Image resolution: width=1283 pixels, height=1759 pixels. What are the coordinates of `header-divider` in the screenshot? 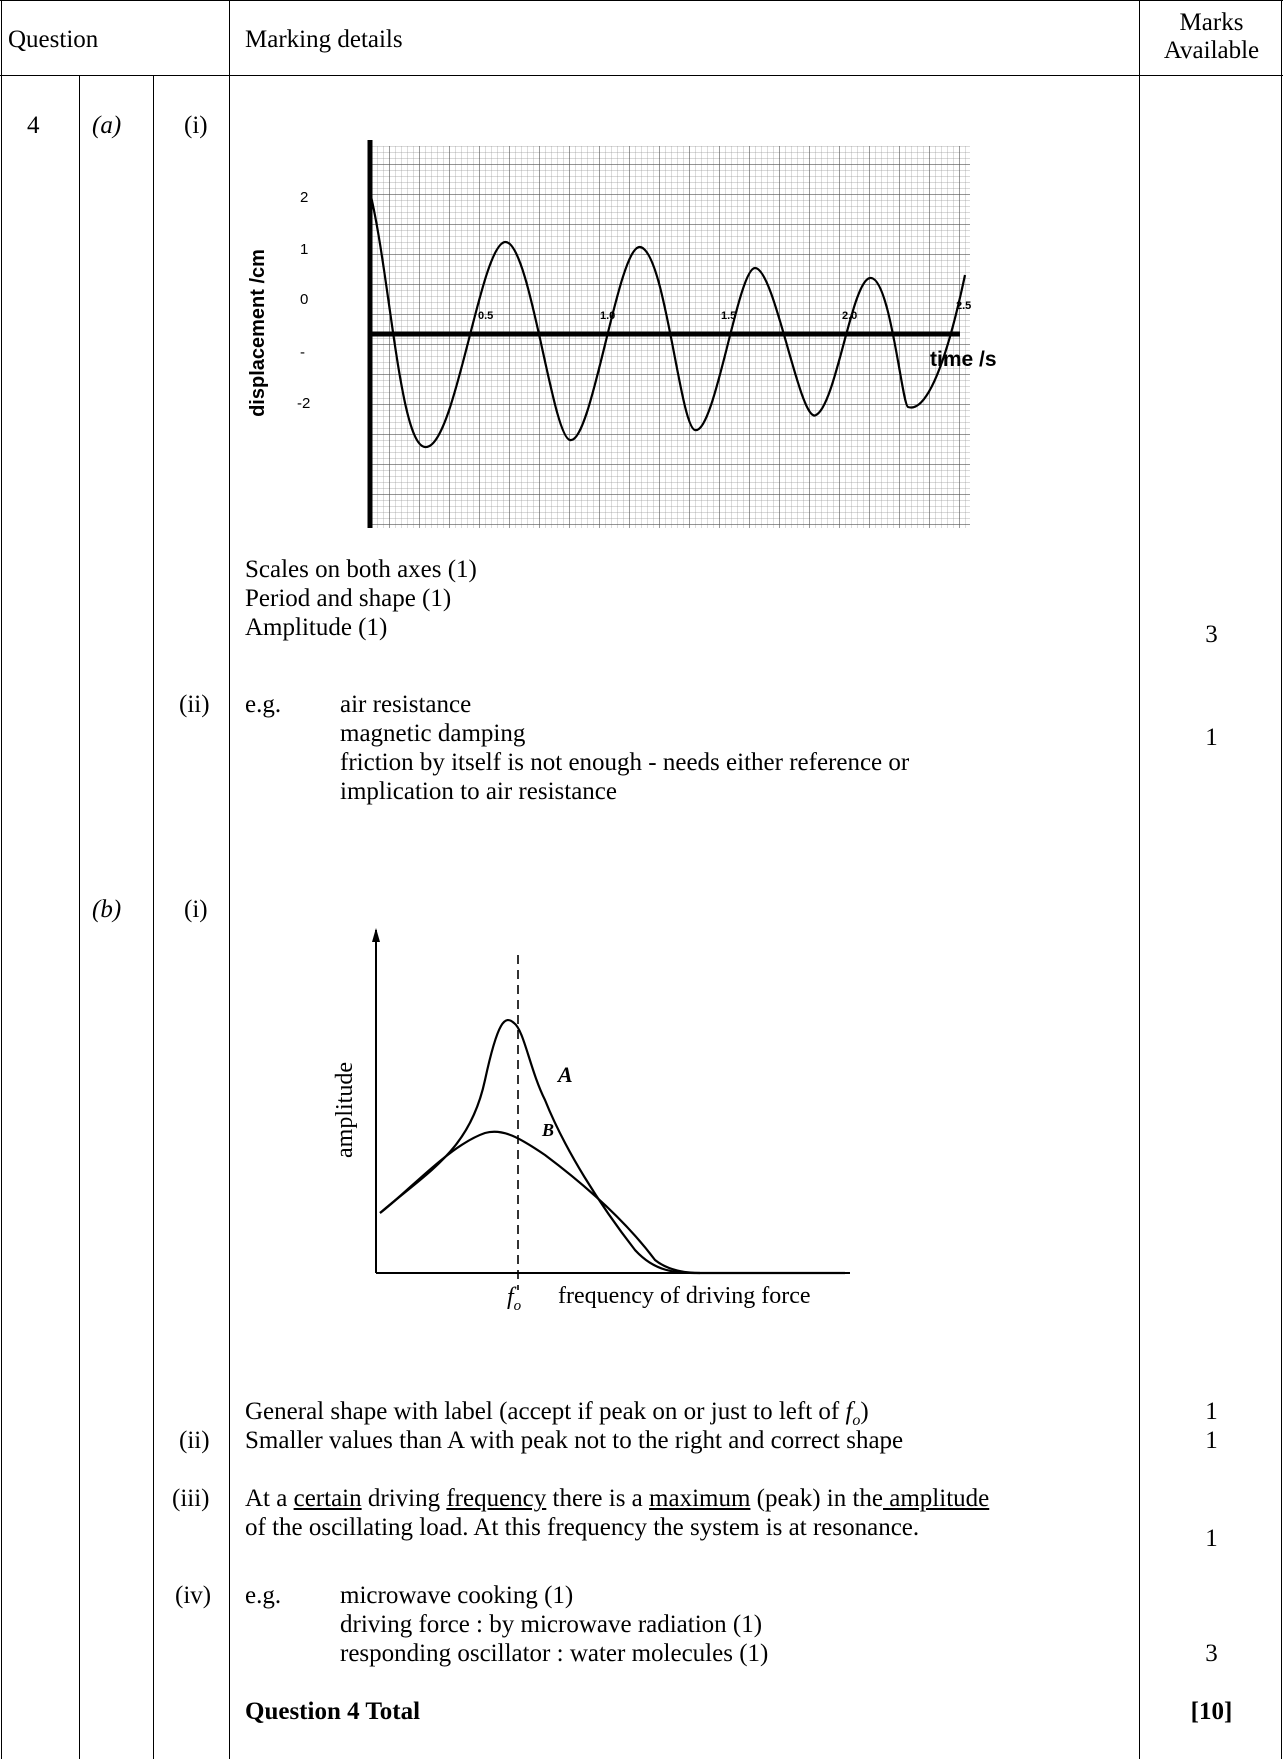 It's located at (641, 75).